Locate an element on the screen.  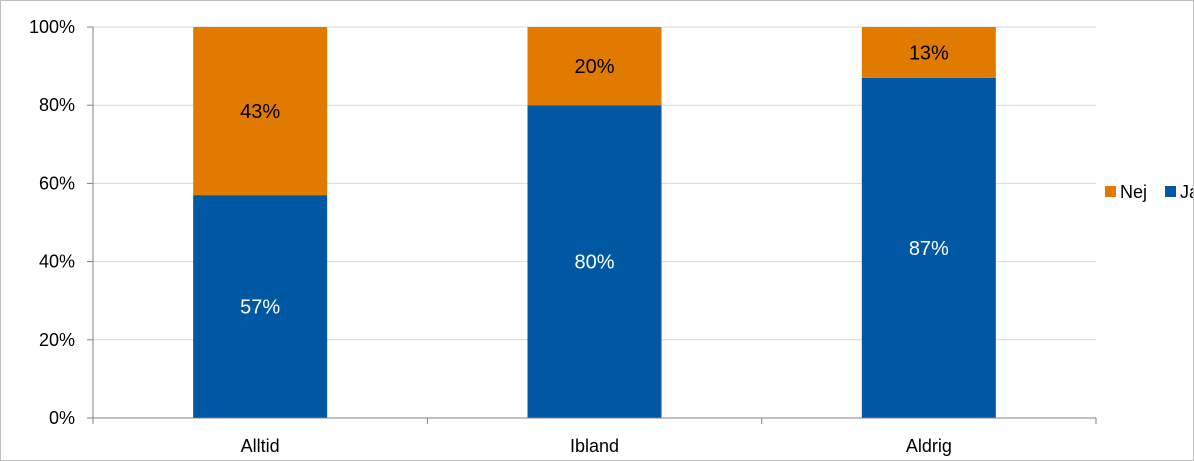
data-label: 87% is located at coordinates (929, 249).